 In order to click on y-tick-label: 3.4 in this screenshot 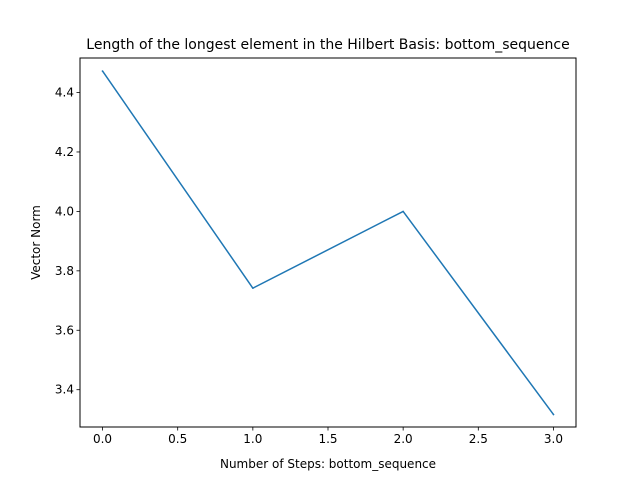, I will do `click(64, 390)`.